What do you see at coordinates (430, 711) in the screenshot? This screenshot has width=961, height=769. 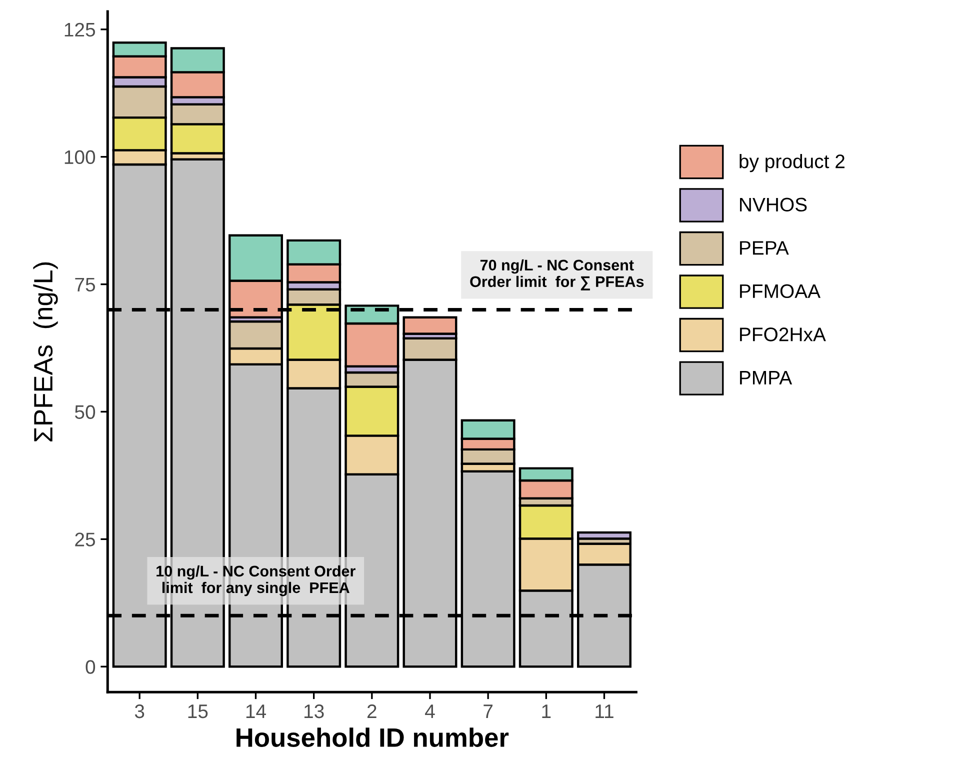 I see `x-tick-label: 4` at bounding box center [430, 711].